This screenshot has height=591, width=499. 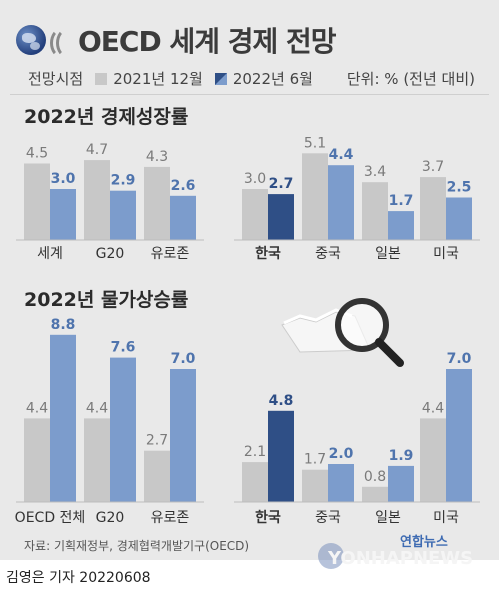 What do you see at coordinates (123, 181) in the screenshot?
I see `value-label-2022-1: 2.9` at bounding box center [123, 181].